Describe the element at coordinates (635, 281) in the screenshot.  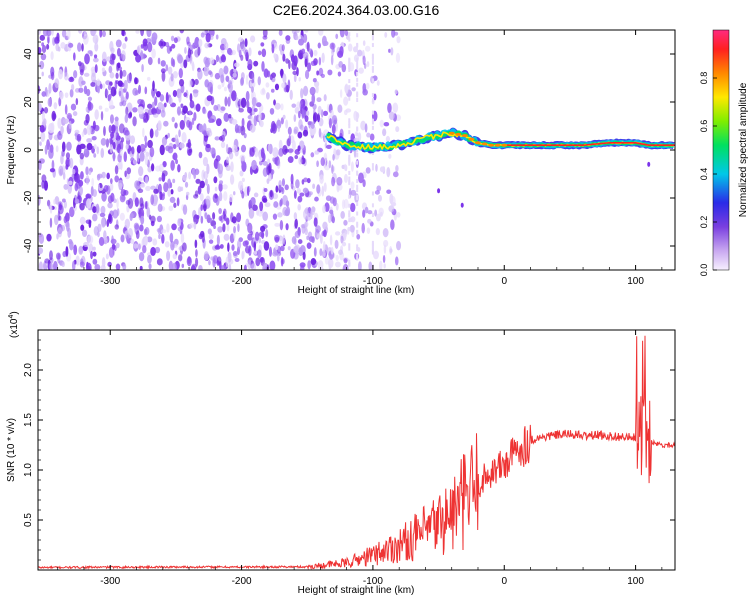
I see `x-tick-label: 100` at that location.